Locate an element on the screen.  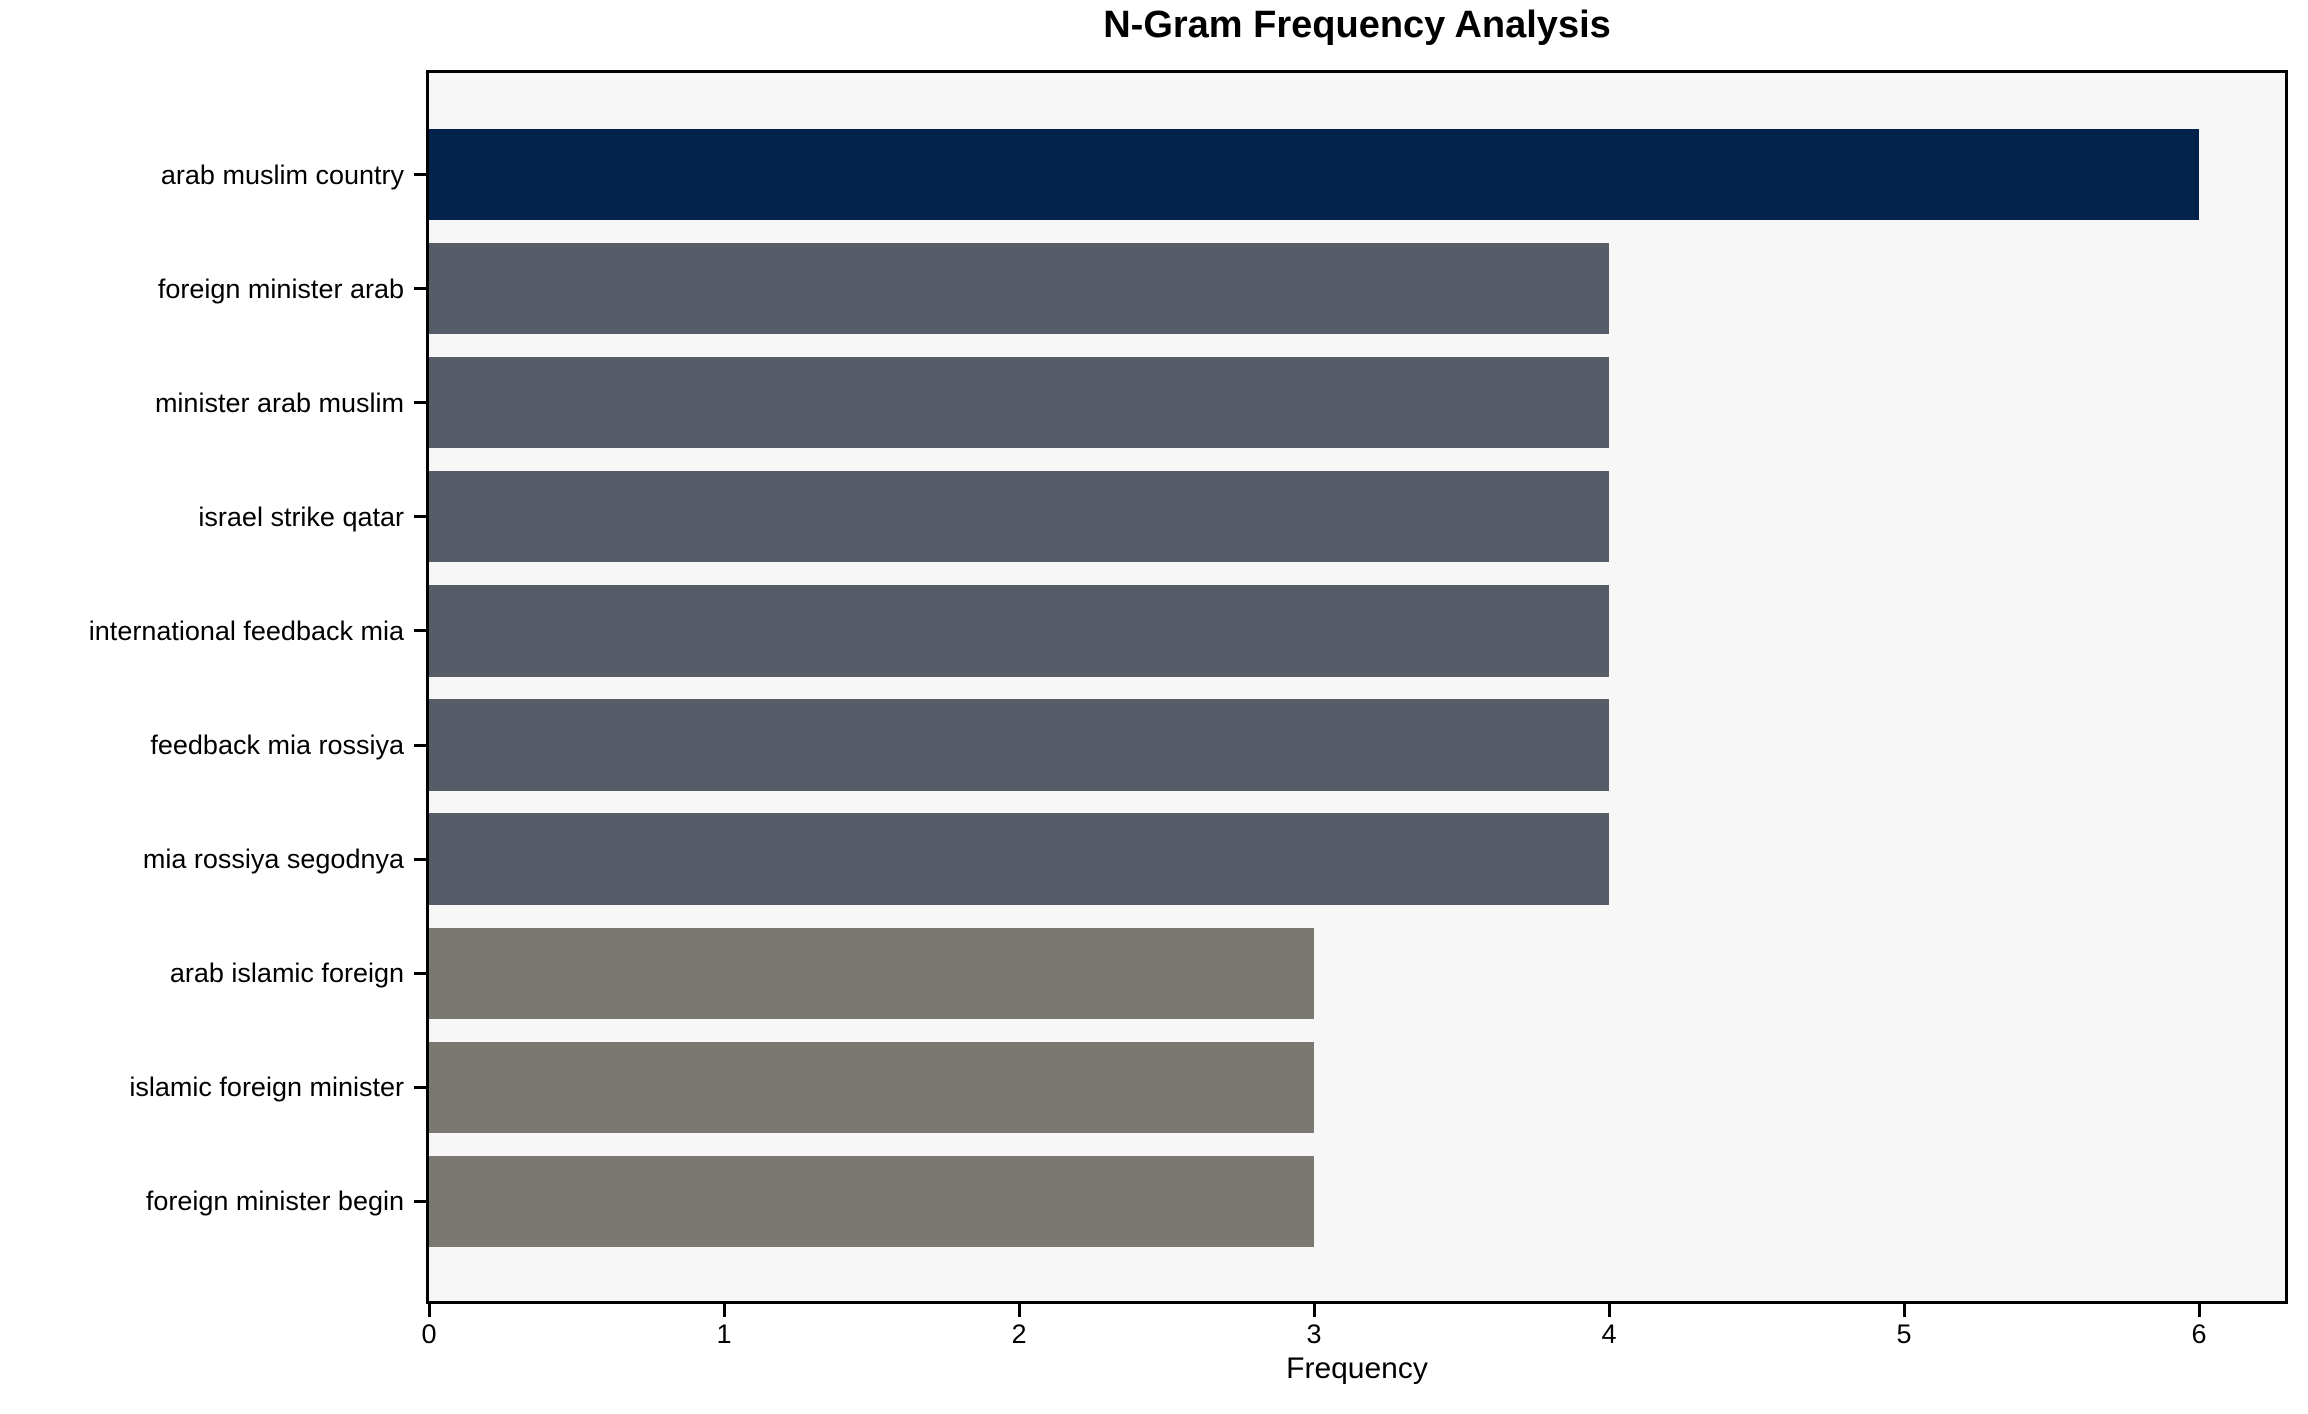
y-tick-label: feedback mia rossiya is located at coordinates (277, 745).